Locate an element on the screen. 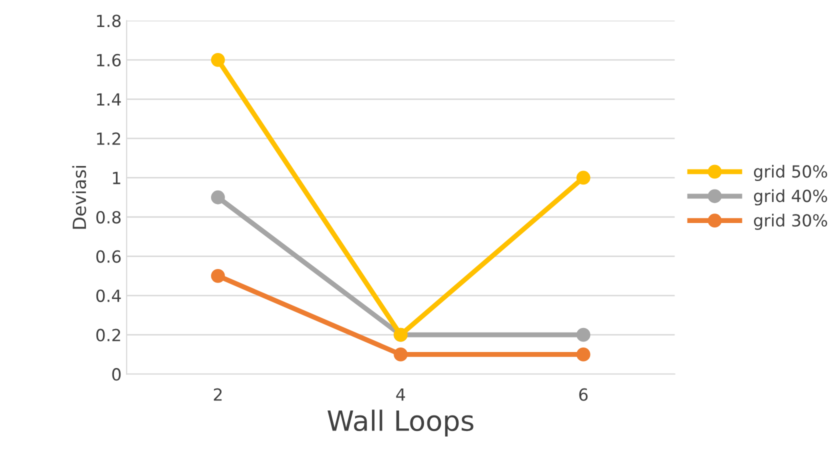 The image size is (833, 459). x-tick-label: 6 is located at coordinates (583, 394).